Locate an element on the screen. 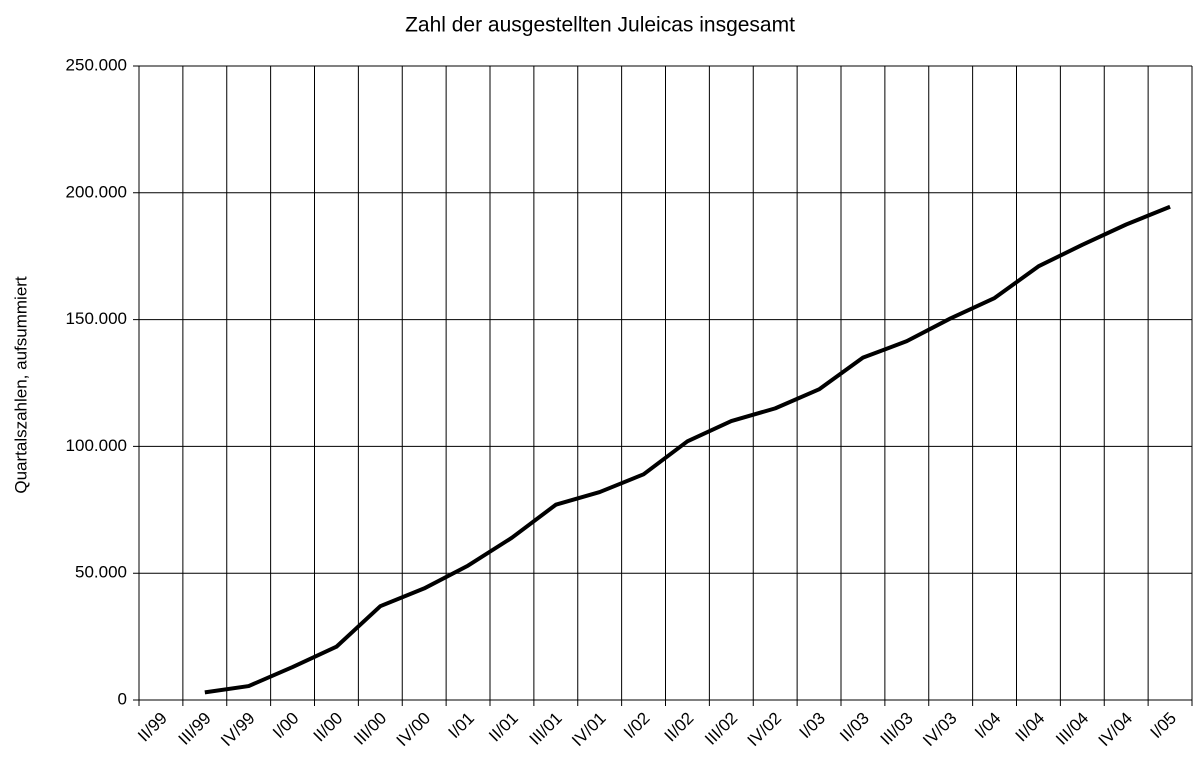 The height and width of the screenshot is (776, 1194). x-tick-label: II/00 is located at coordinates (328, 727).